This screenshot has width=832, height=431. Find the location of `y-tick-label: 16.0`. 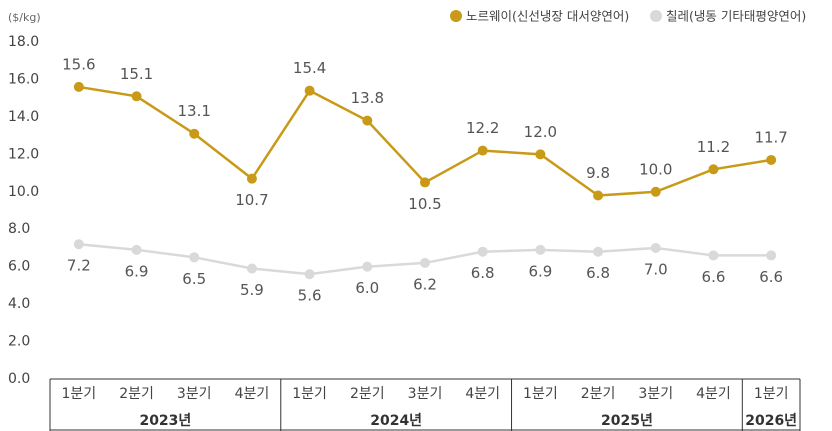

y-tick-label: 16.0 is located at coordinates (23, 79).